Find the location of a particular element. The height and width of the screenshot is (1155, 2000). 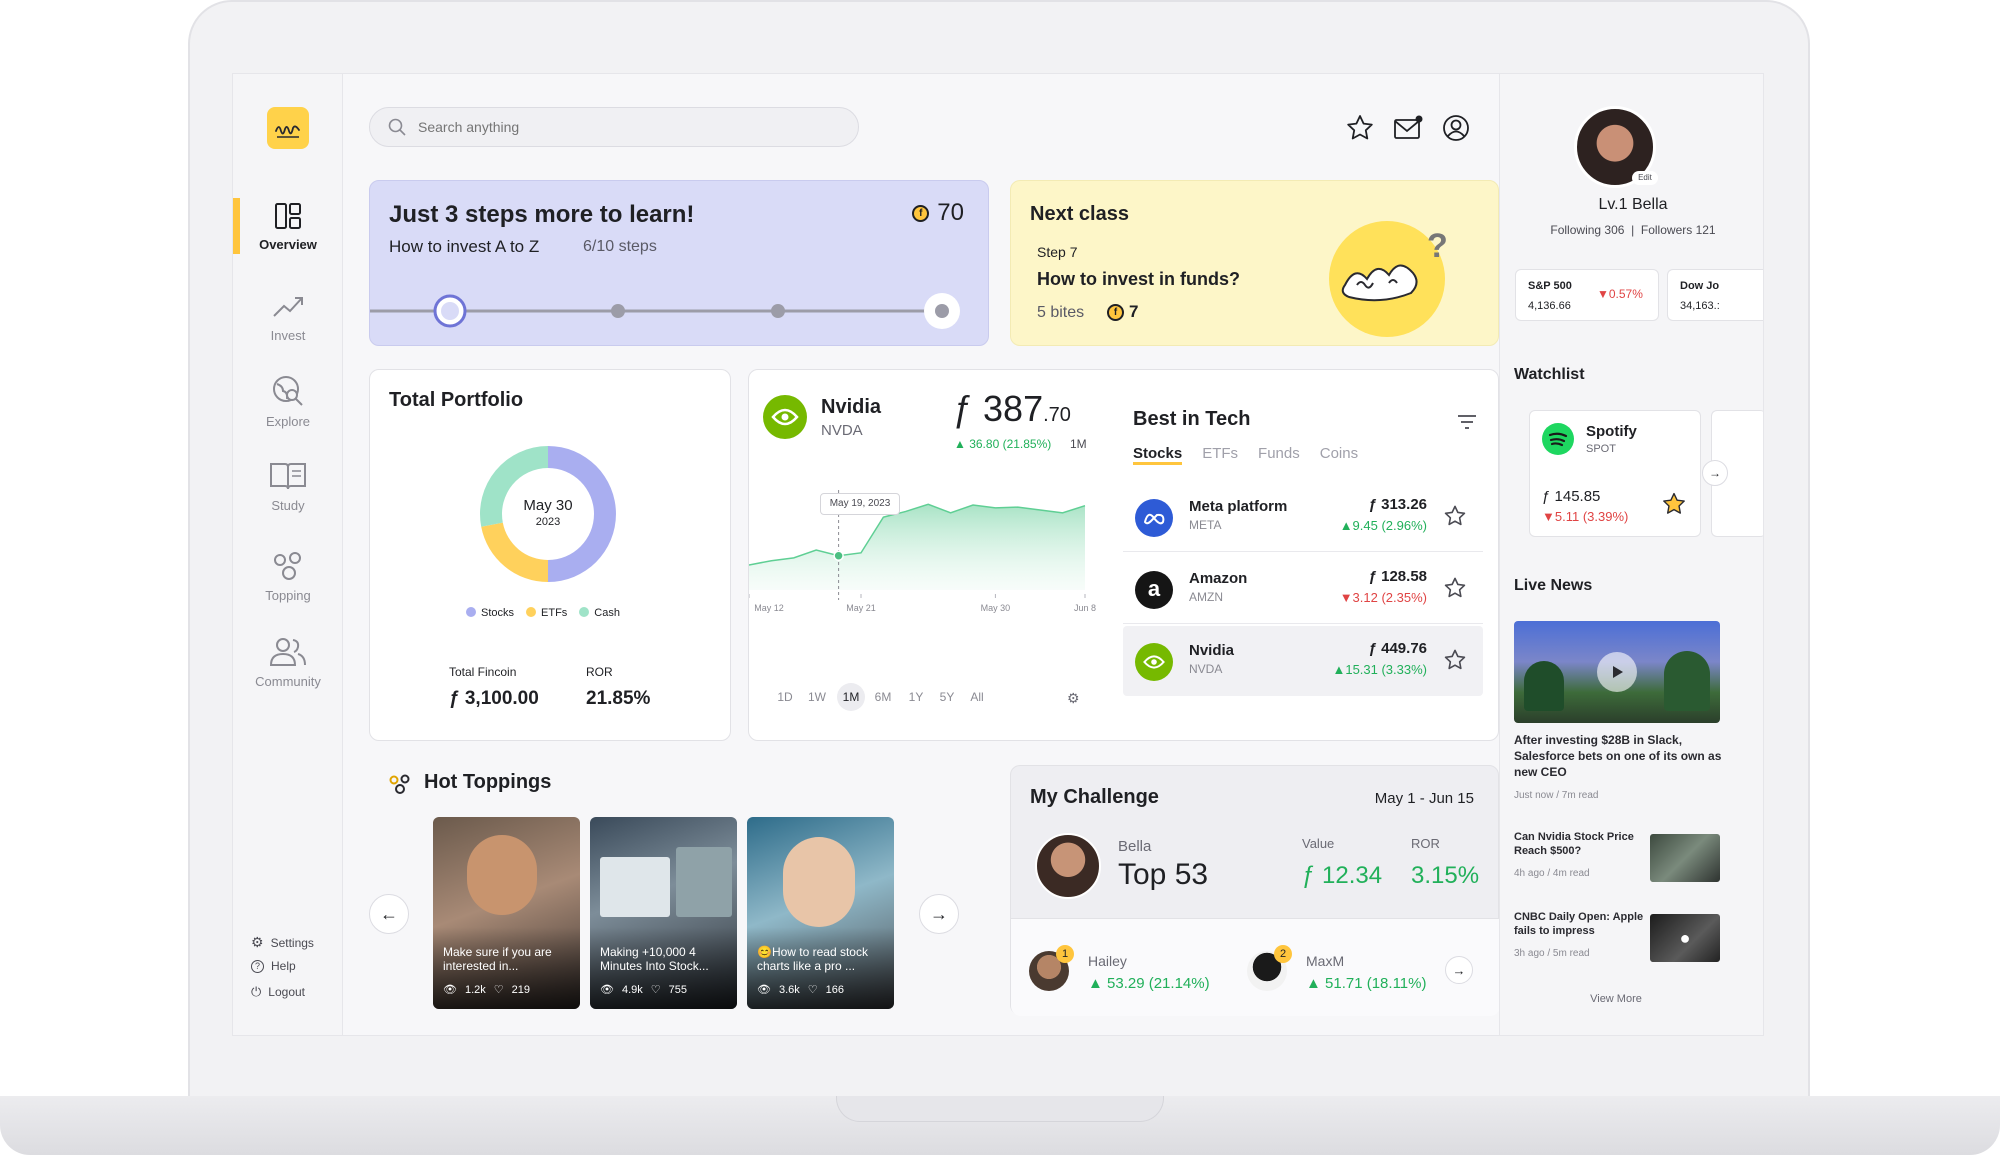

search-icon is located at coordinates (397, 127).